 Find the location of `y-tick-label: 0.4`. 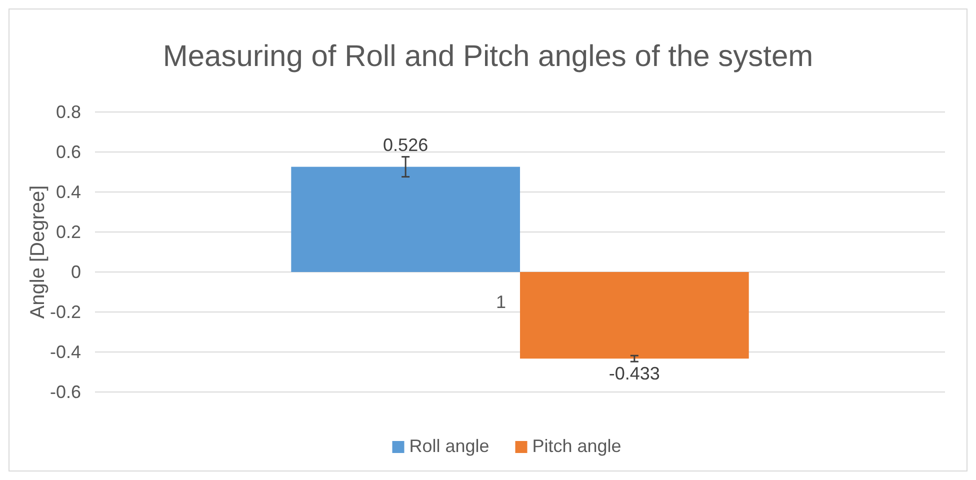

y-tick-label: 0.4 is located at coordinates (68, 192).